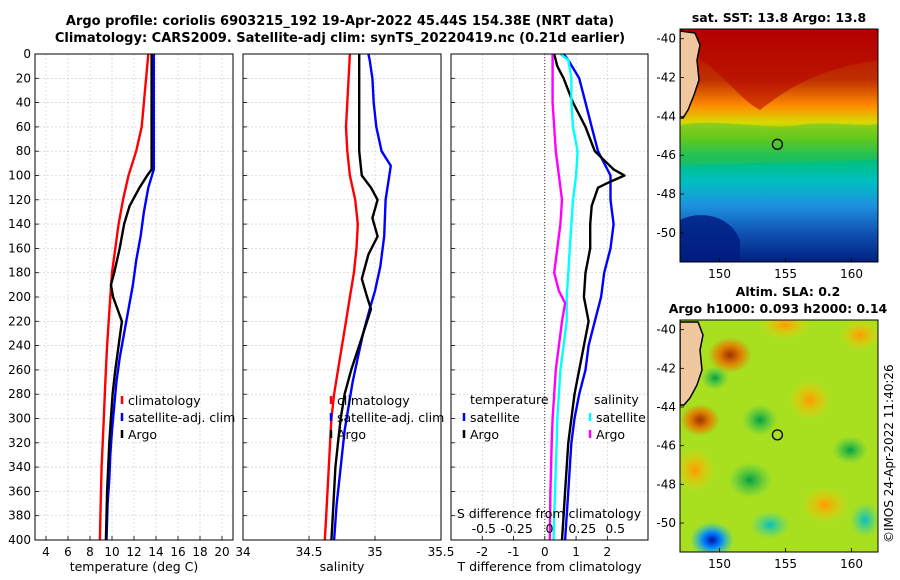 The height and width of the screenshot is (580, 900). I want to click on y-tick-label: 180, so click(19, 273).